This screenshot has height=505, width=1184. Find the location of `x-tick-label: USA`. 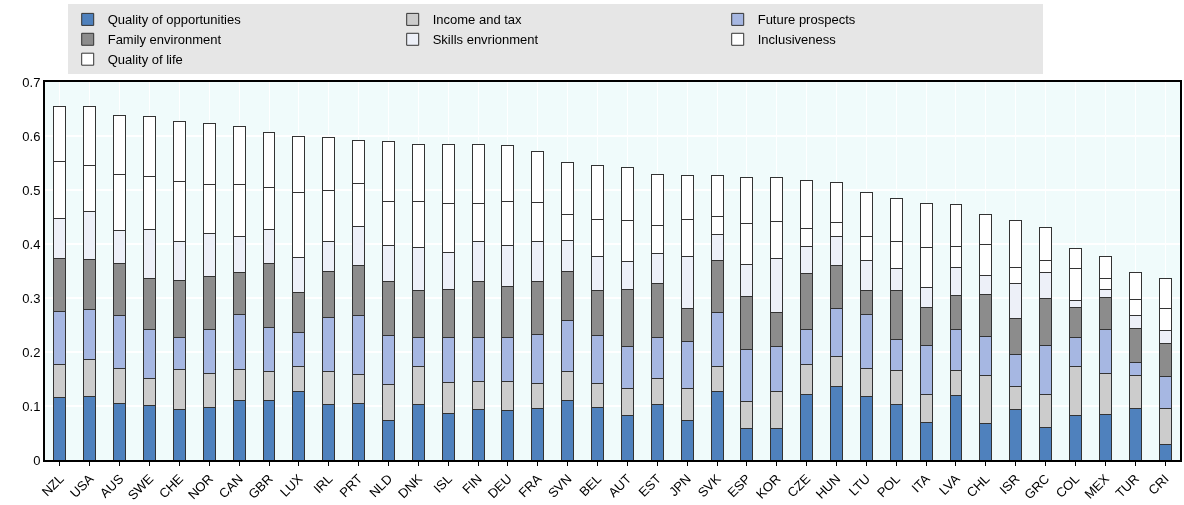

x-tick-label: USA is located at coordinates (82, 485).